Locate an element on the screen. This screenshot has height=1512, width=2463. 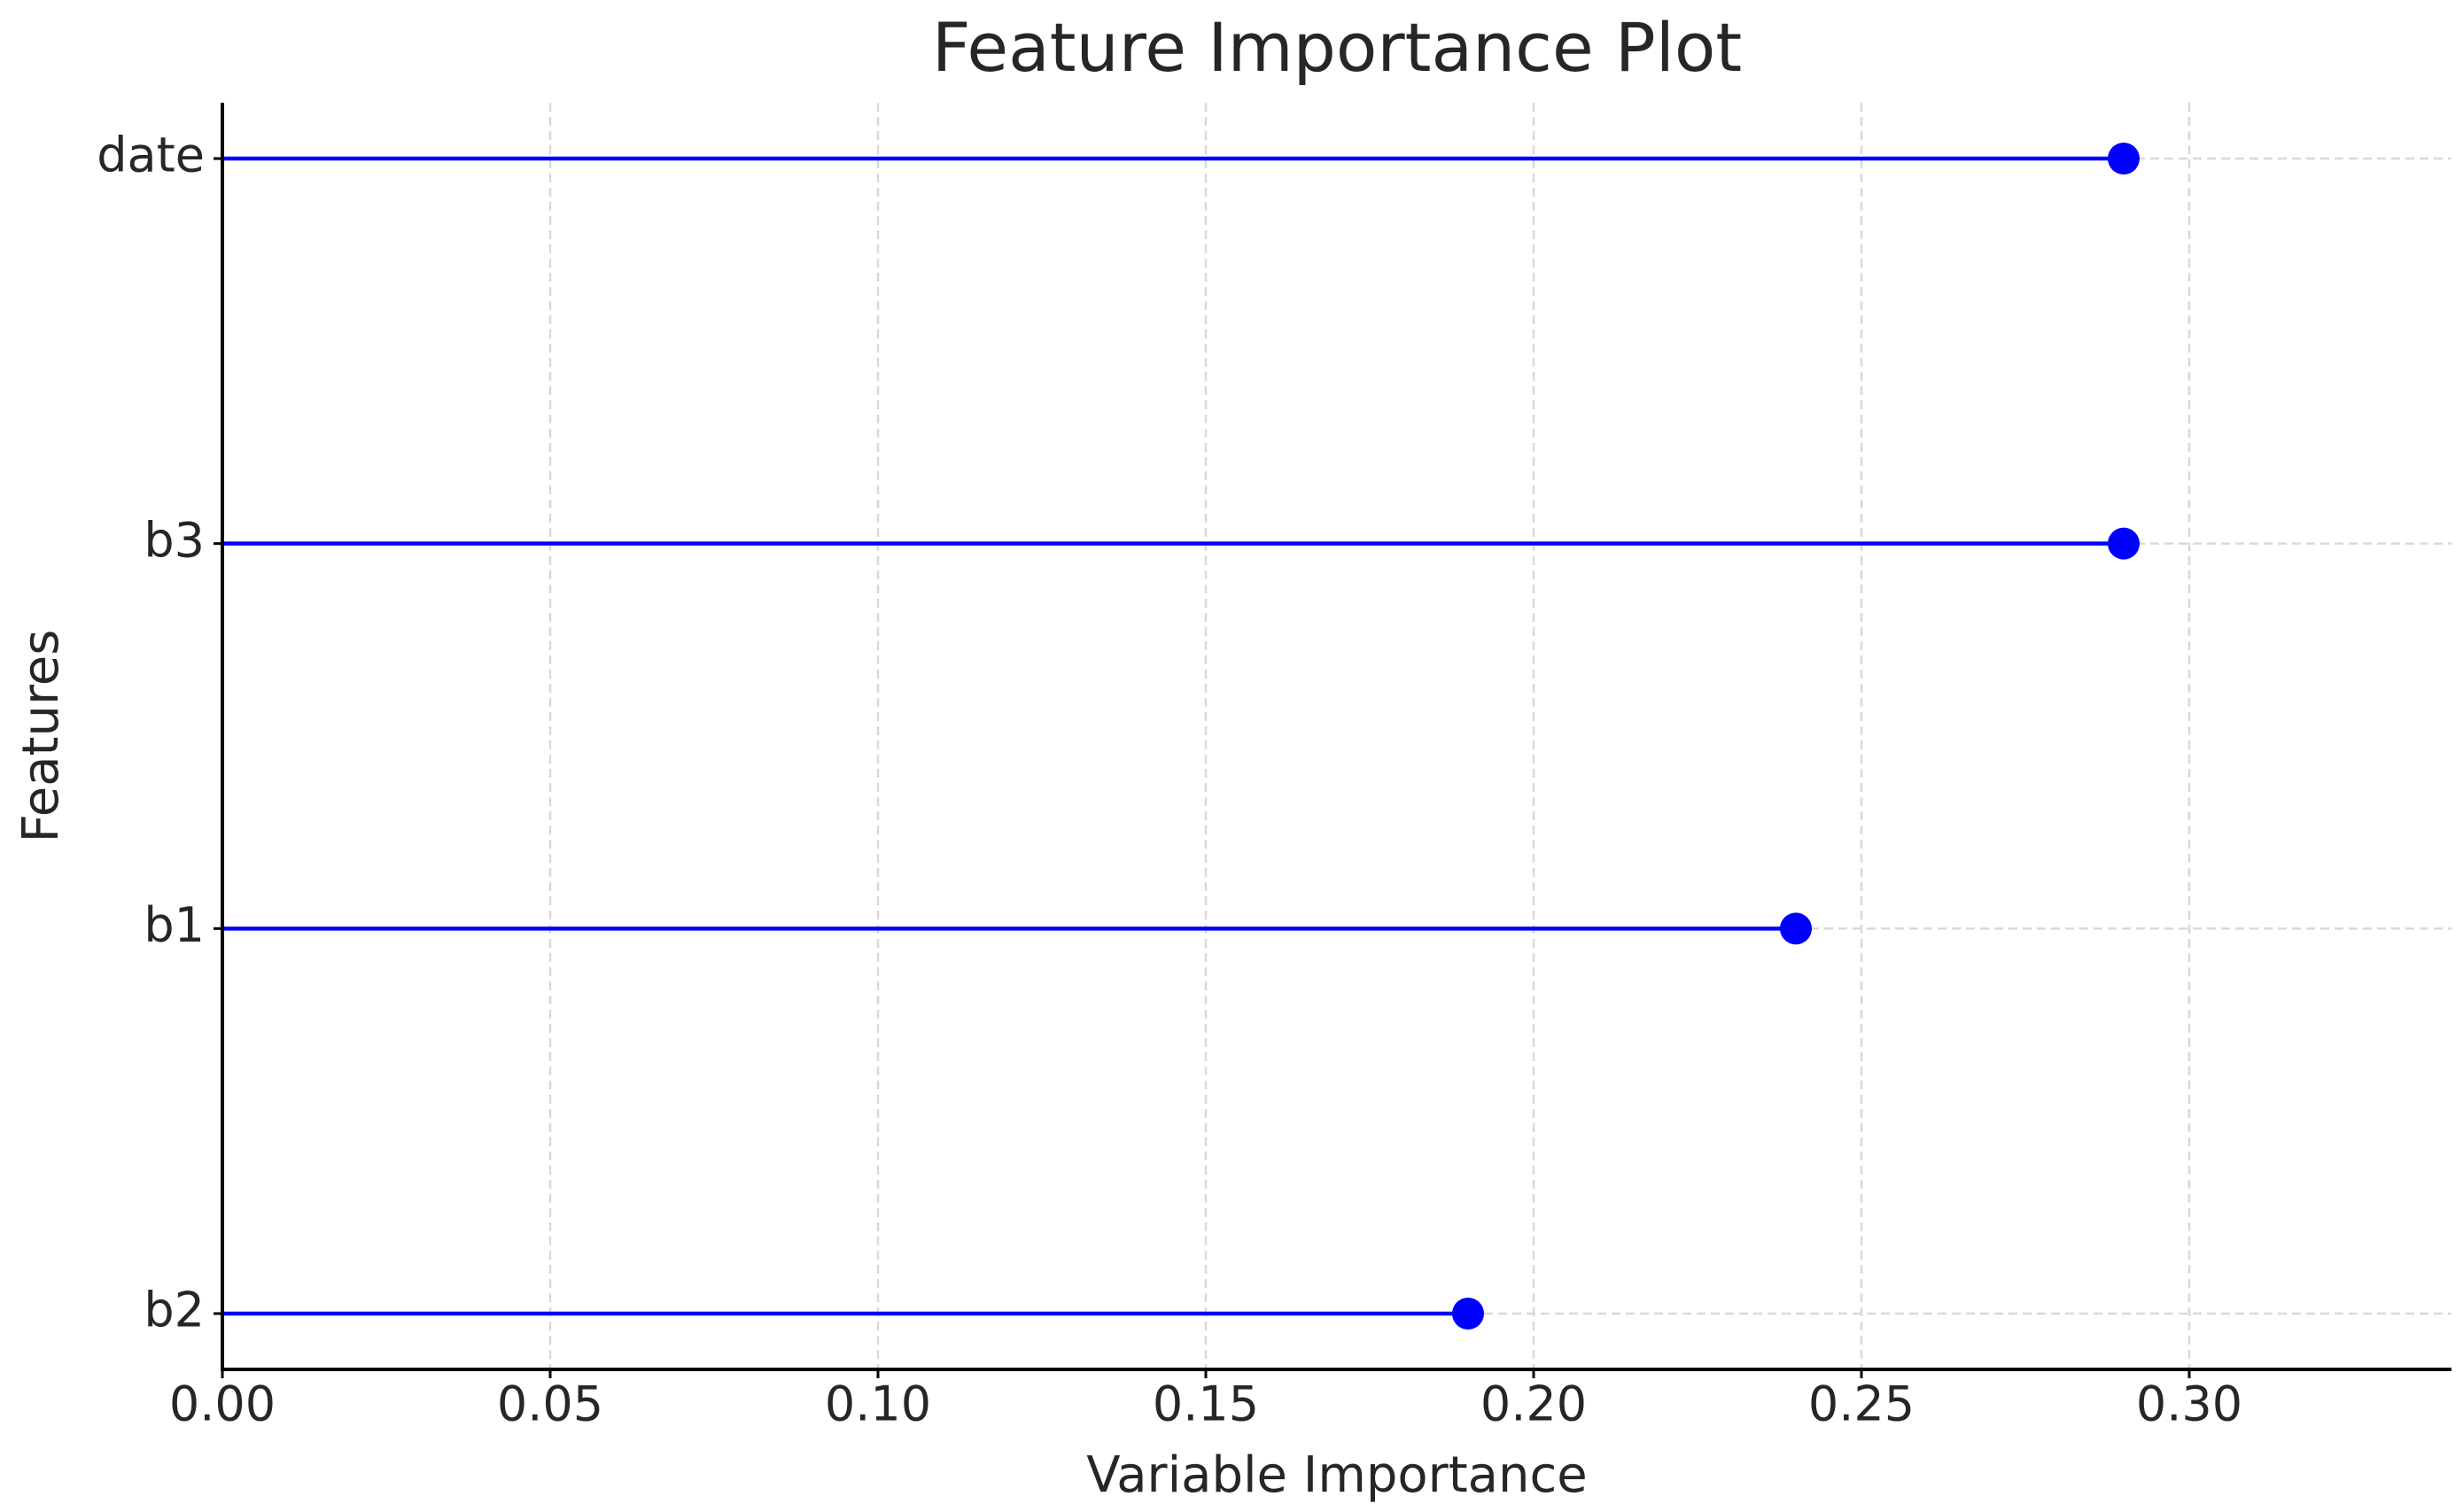
y-tick-label: date is located at coordinates (151, 155).